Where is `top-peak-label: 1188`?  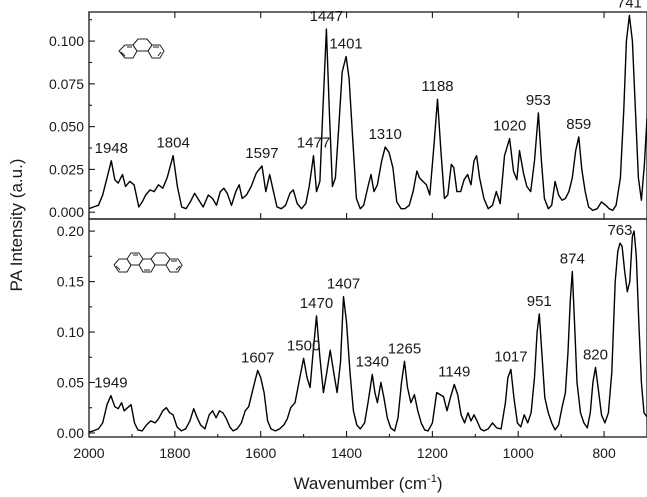 top-peak-label: 1188 is located at coordinates (437, 86).